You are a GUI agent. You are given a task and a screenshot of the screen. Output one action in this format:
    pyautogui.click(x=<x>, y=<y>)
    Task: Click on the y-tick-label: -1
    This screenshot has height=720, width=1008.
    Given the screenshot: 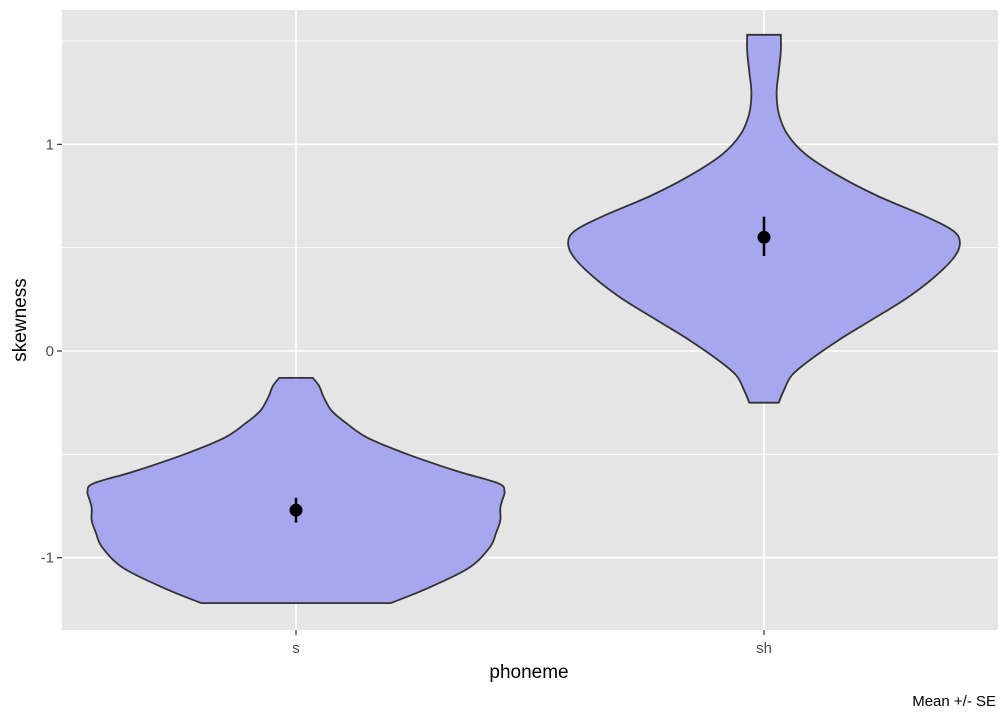 What is the action you would take?
    pyautogui.click(x=47, y=558)
    